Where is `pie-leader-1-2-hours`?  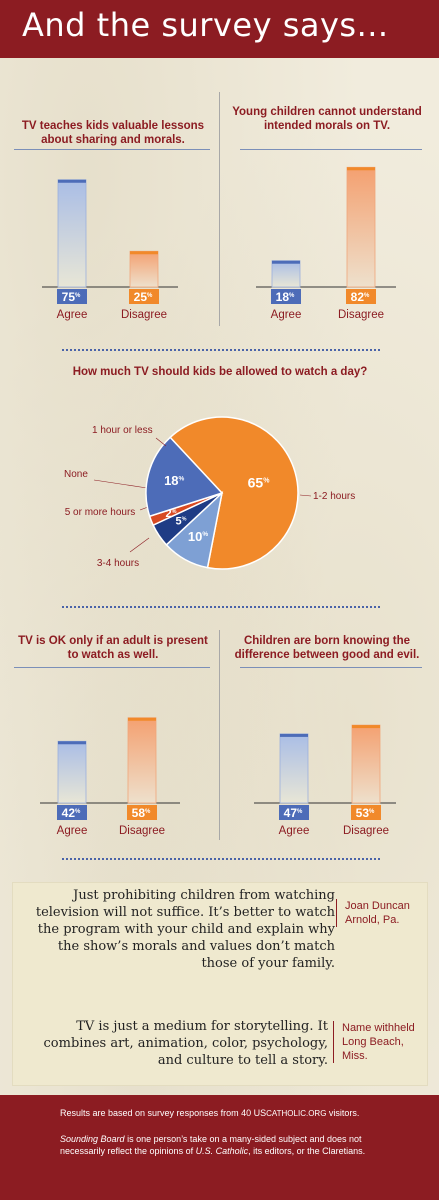 pie-leader-1-2-hours is located at coordinates (305, 495).